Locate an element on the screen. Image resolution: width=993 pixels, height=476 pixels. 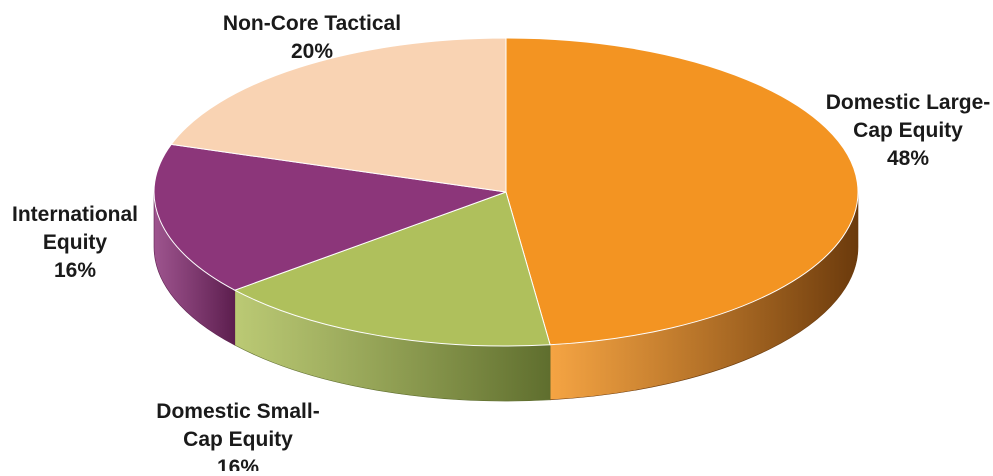
slice-name-label: Domestic Large- is located at coordinates (908, 102).